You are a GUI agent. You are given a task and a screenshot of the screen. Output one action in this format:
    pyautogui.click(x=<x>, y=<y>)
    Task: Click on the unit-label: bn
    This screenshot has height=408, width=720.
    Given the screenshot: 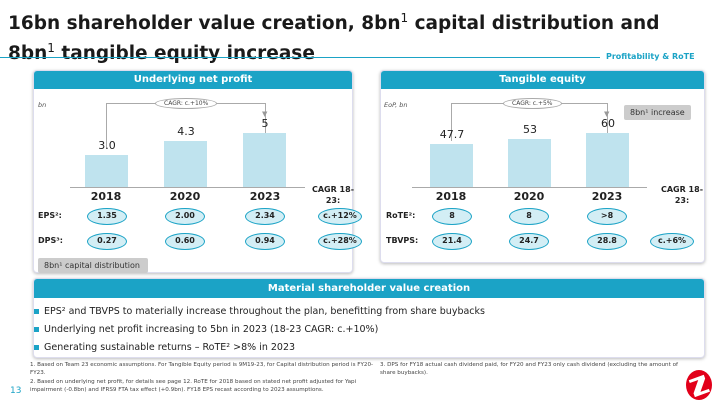 What is the action you would take?
    pyautogui.click(x=42, y=105)
    